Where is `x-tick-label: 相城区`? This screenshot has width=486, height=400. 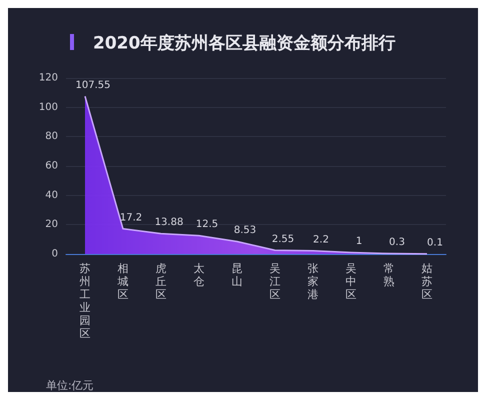 x-tick-label: 相城区 is located at coordinates (122, 281).